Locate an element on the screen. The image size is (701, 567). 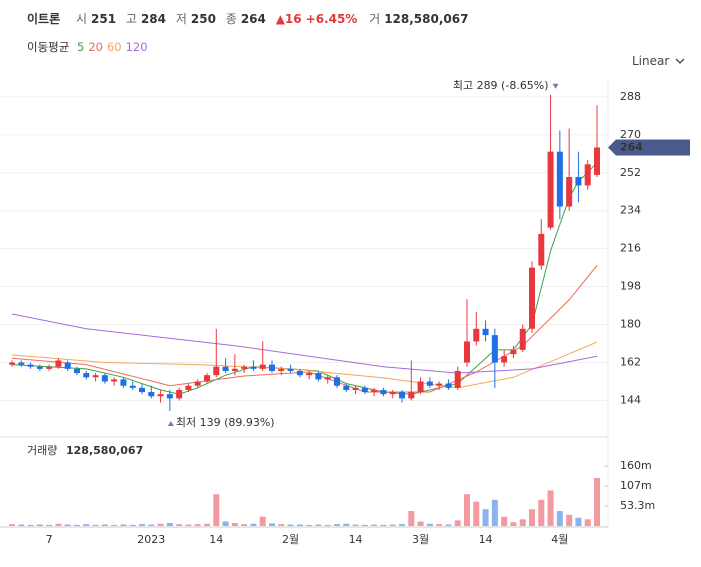
price-tag-label: 264 is located at coordinates (631, 146).